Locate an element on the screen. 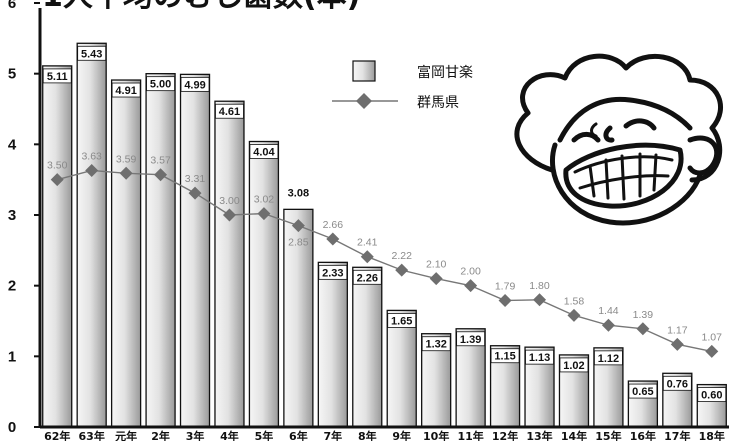  line-value-label: 3.02 is located at coordinates (264, 200).